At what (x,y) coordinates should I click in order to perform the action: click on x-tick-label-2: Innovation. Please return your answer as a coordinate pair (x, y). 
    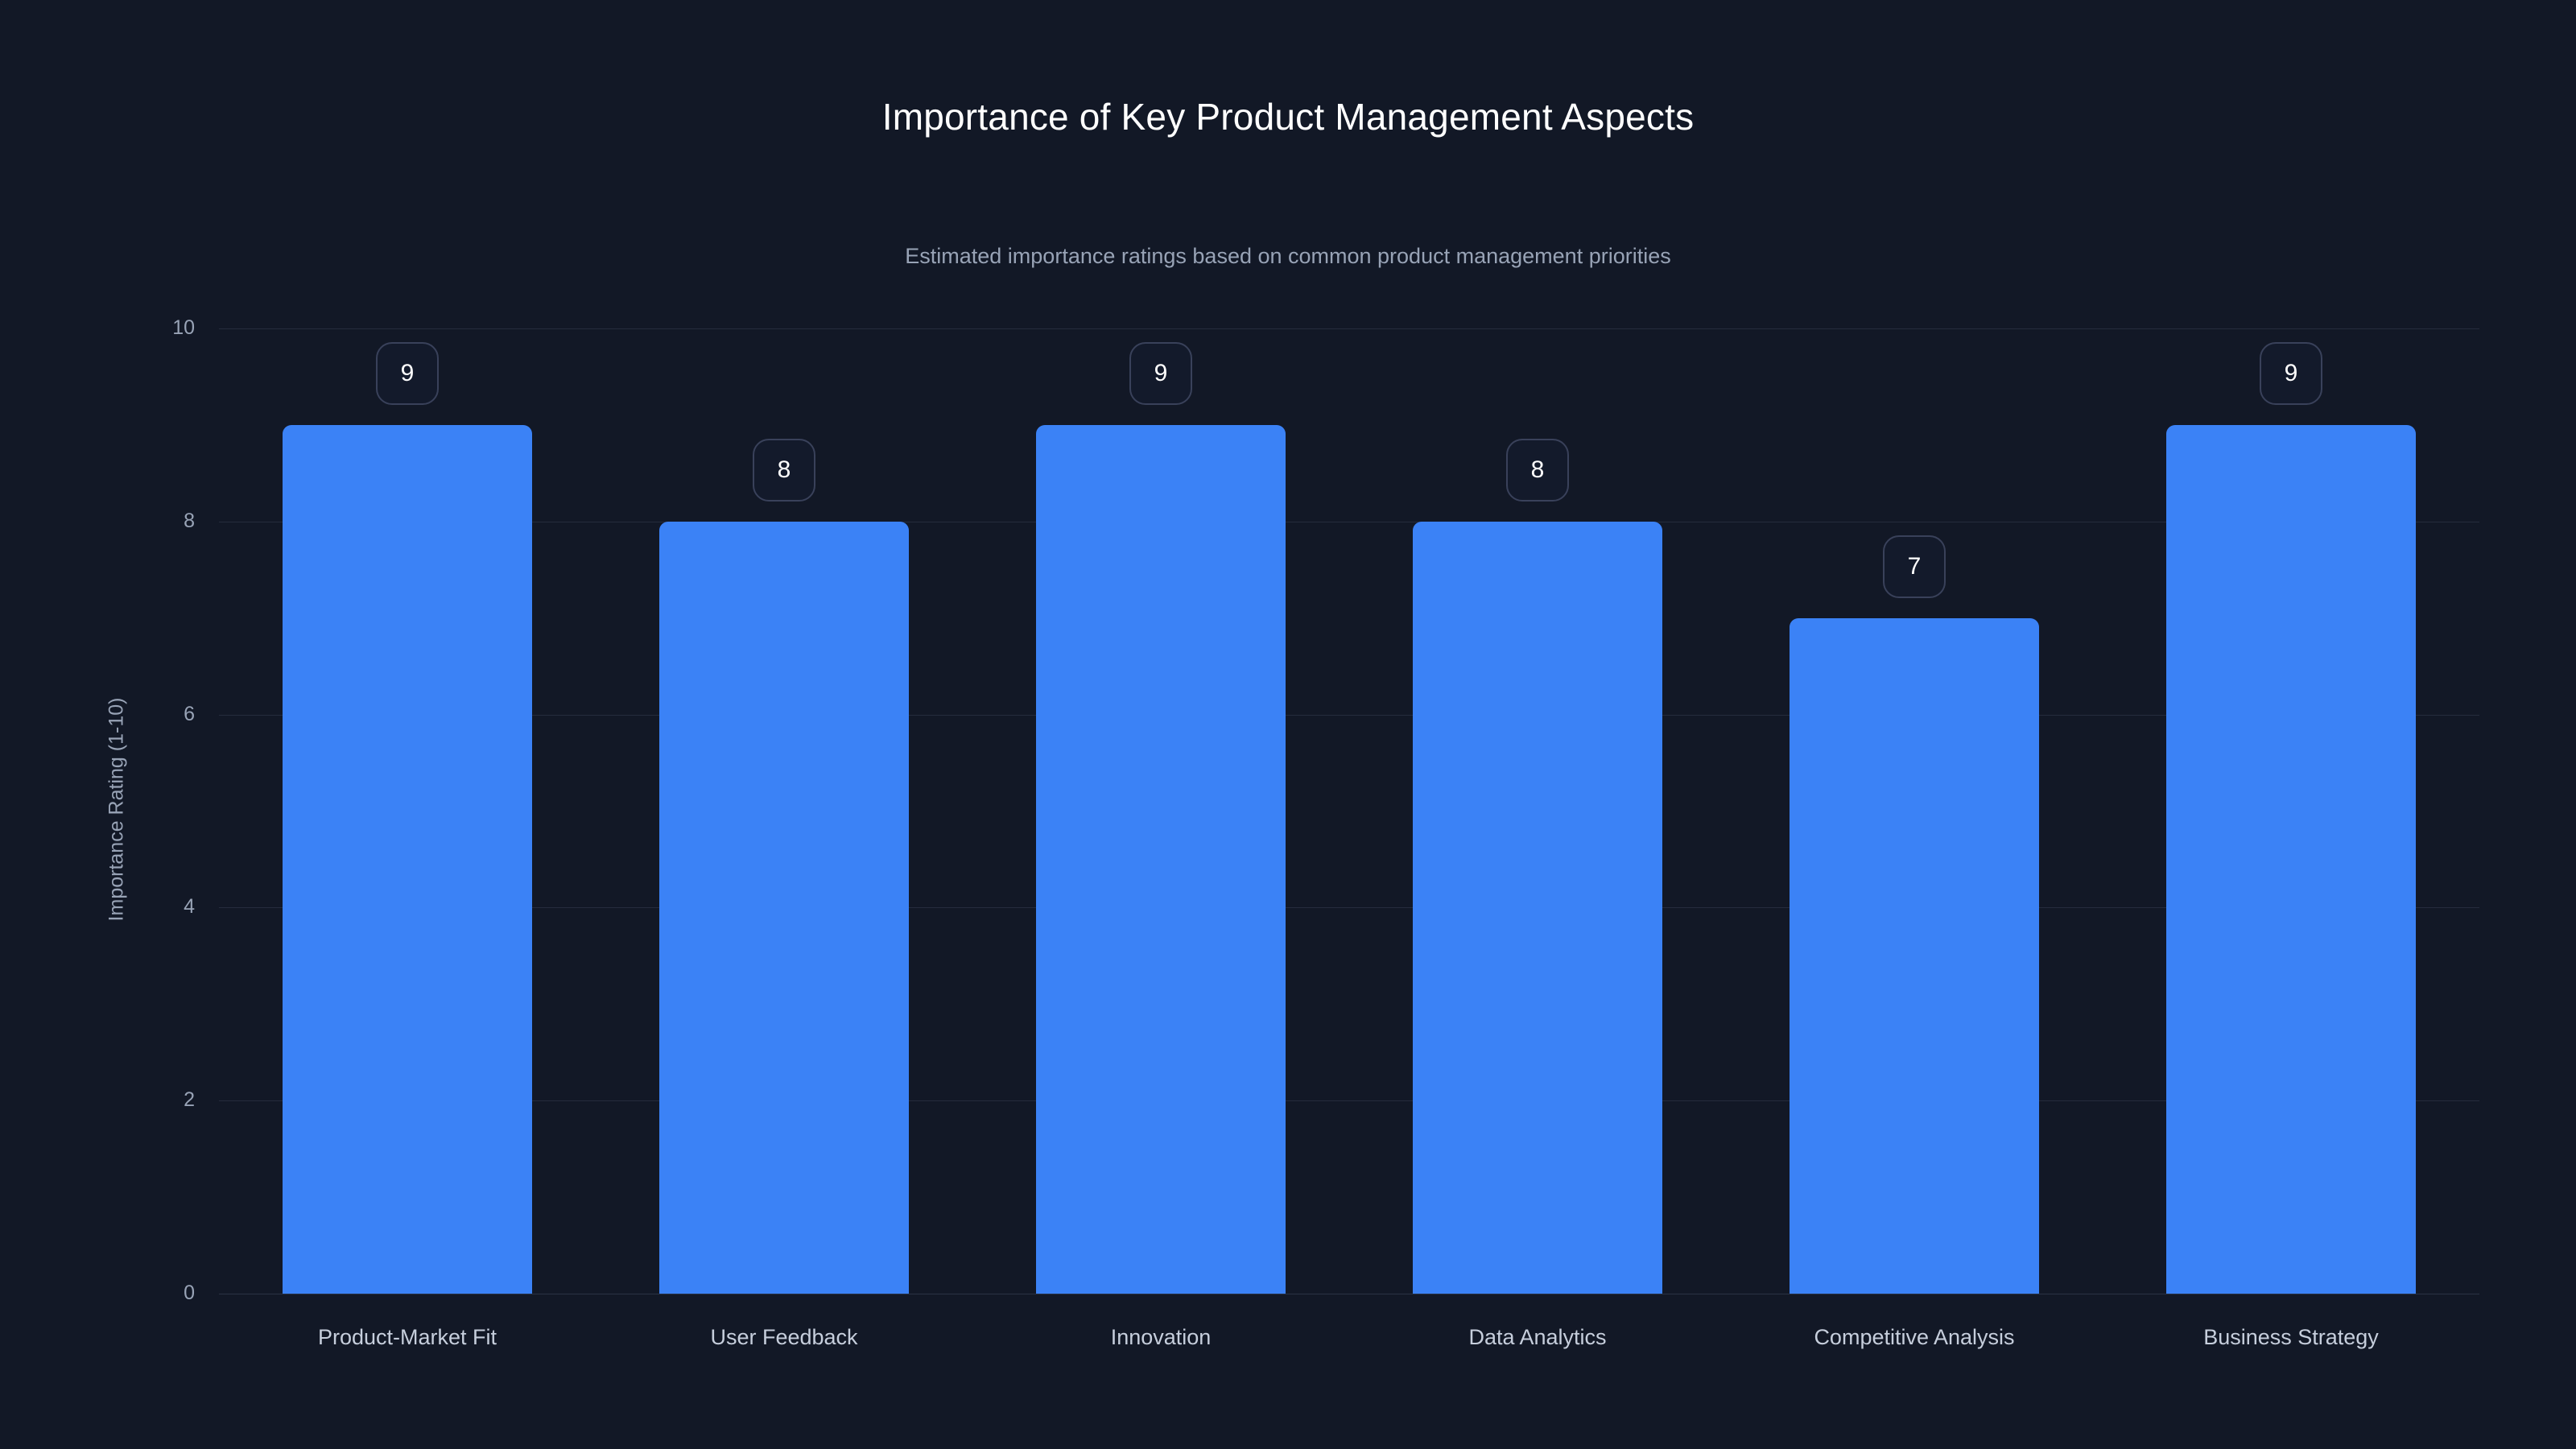
    Looking at the image, I should click on (1161, 1337).